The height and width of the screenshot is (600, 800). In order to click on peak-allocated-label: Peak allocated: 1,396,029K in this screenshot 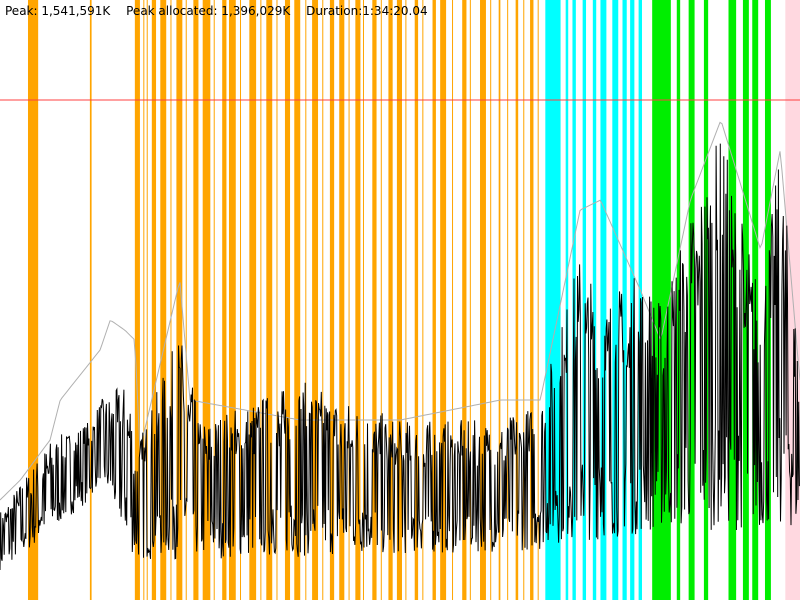, I will do `click(208, 11)`.